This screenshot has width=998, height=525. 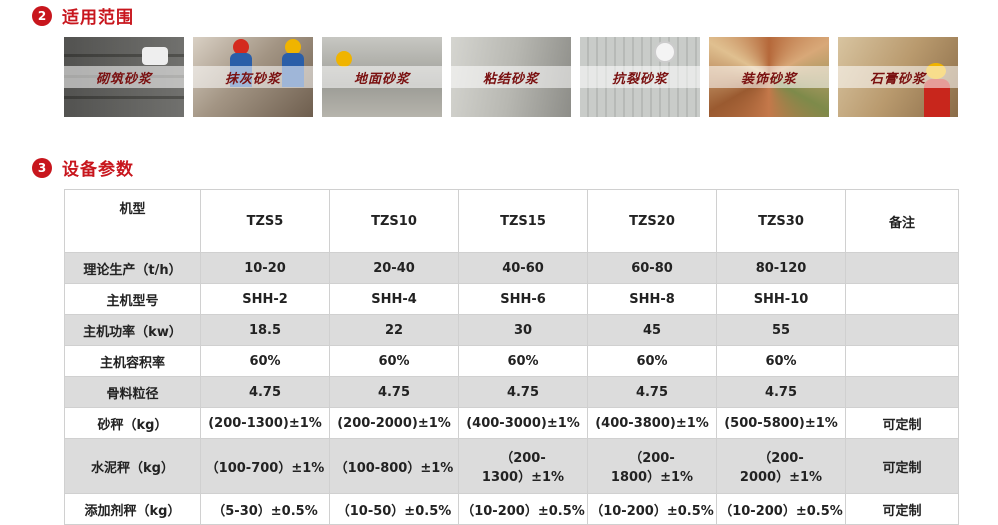 What do you see at coordinates (394, 423) in the screenshot?
I see `table-cell: (200-2000)±1%` at bounding box center [394, 423].